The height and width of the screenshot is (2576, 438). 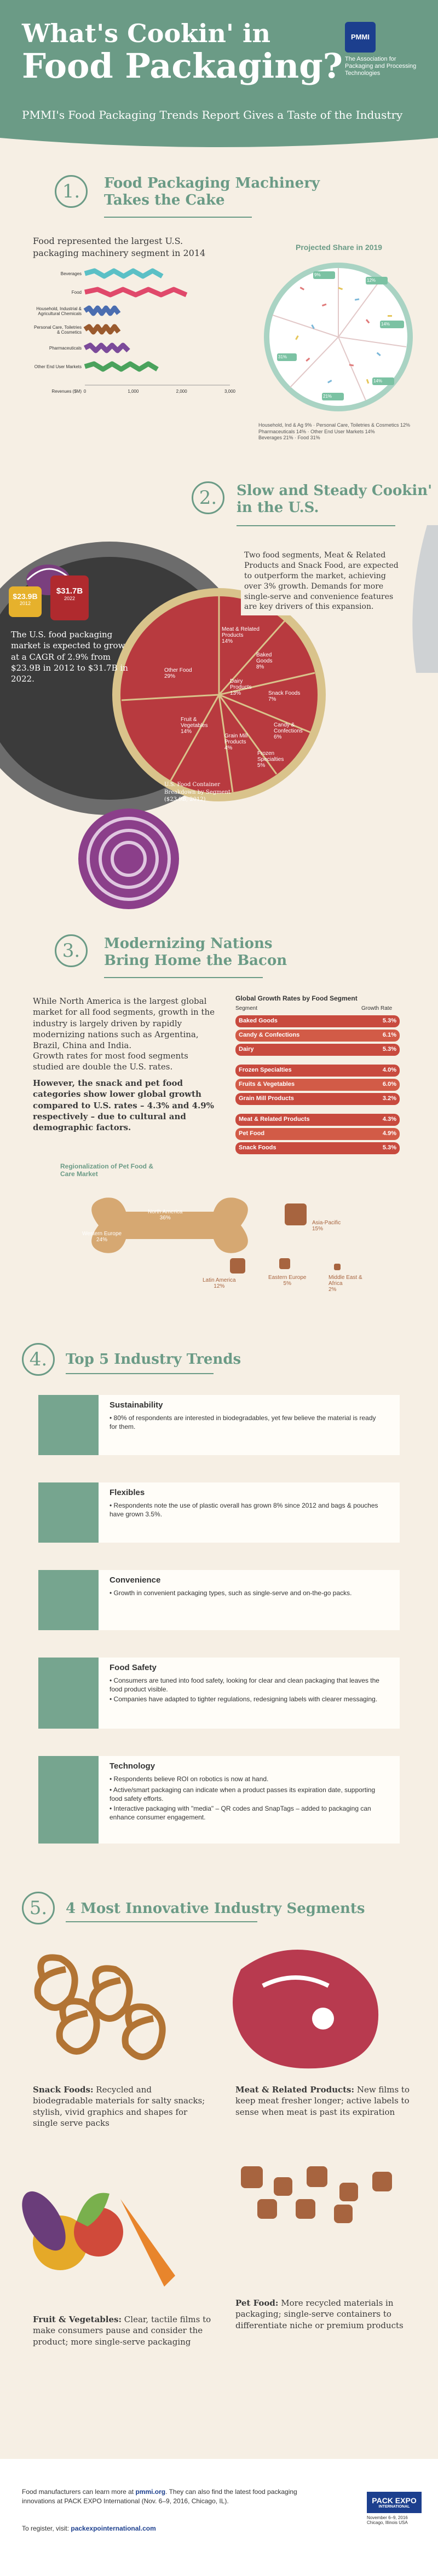 I want to click on bar-category-label: Personal Care, Toiletries & Cosmetics, so click(x=58, y=330).